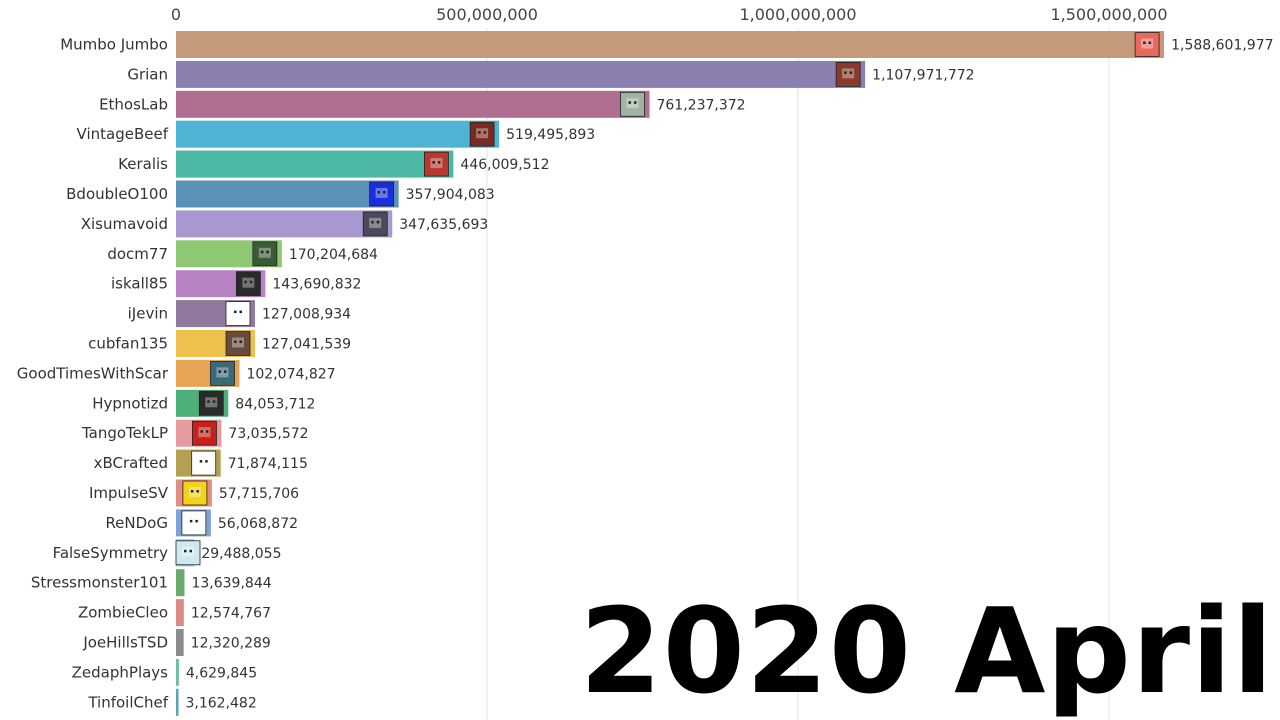 Image resolution: width=1280 pixels, height=720 pixels. What do you see at coordinates (333, 164) in the screenshot?
I see `bar-group: Keralis 446,009,512` at bounding box center [333, 164].